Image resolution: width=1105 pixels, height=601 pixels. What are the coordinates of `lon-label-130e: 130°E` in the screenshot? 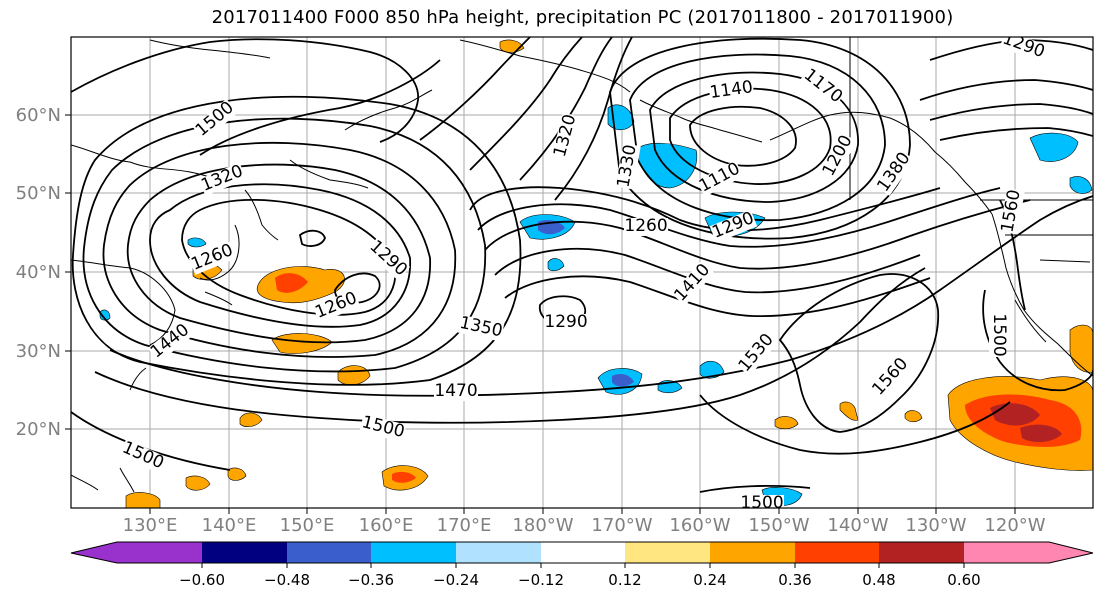 It's located at (150, 525).